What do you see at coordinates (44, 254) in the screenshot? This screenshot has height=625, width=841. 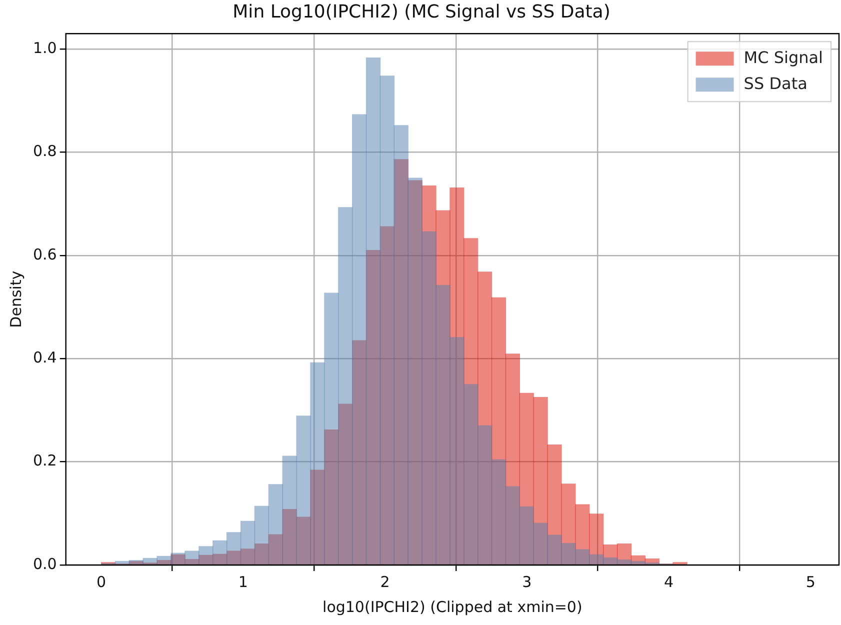 I see `y-tick-label: 0.6` at bounding box center [44, 254].